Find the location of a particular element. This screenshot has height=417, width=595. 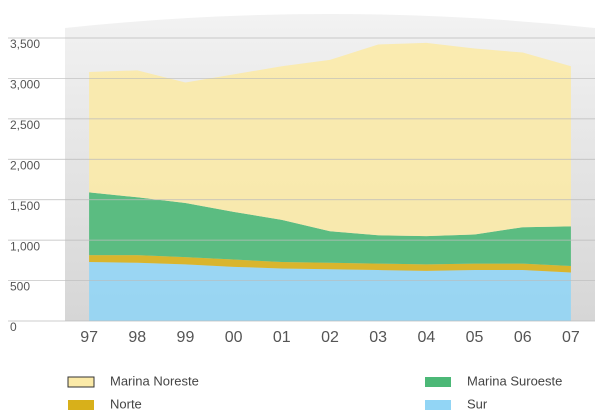

y-tick-label: 3,500 is located at coordinates (25, 44).